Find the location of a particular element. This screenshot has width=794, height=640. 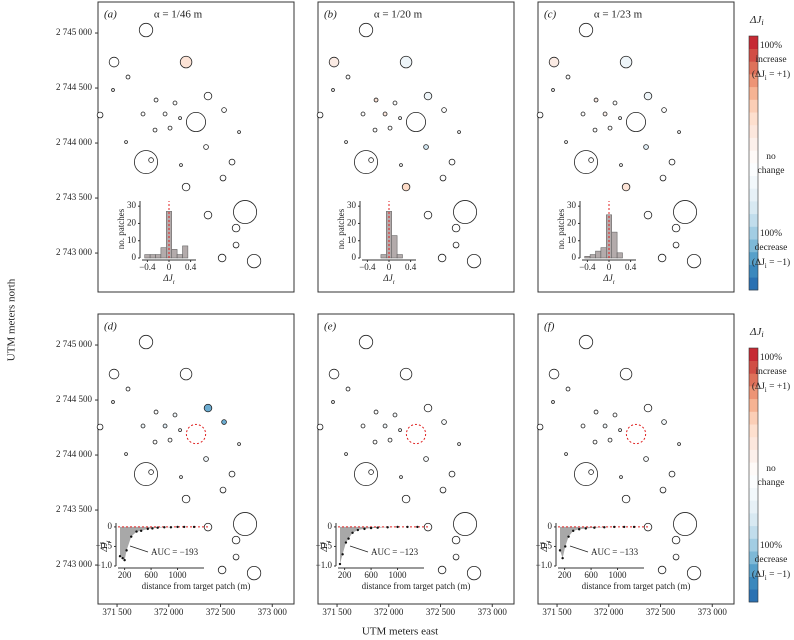

decay-area is located at coordinates (378, 545).